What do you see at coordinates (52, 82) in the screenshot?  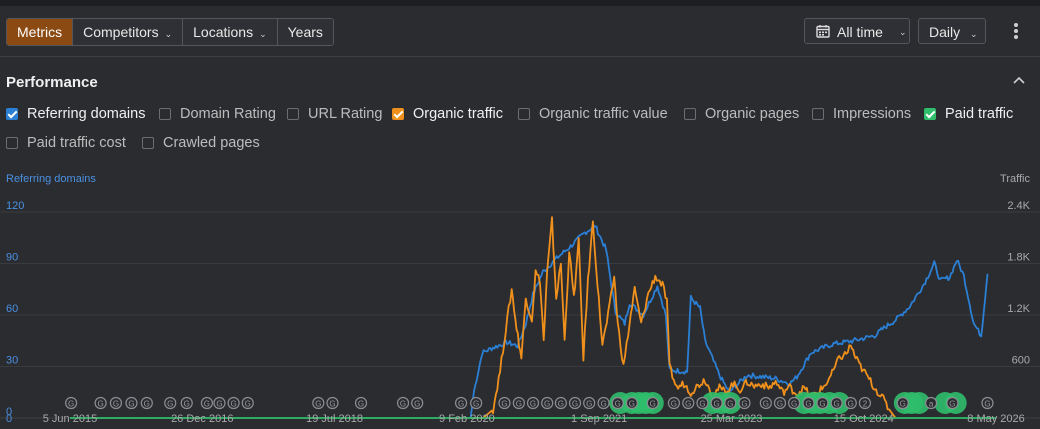 I see `section-title: Performance` at bounding box center [52, 82].